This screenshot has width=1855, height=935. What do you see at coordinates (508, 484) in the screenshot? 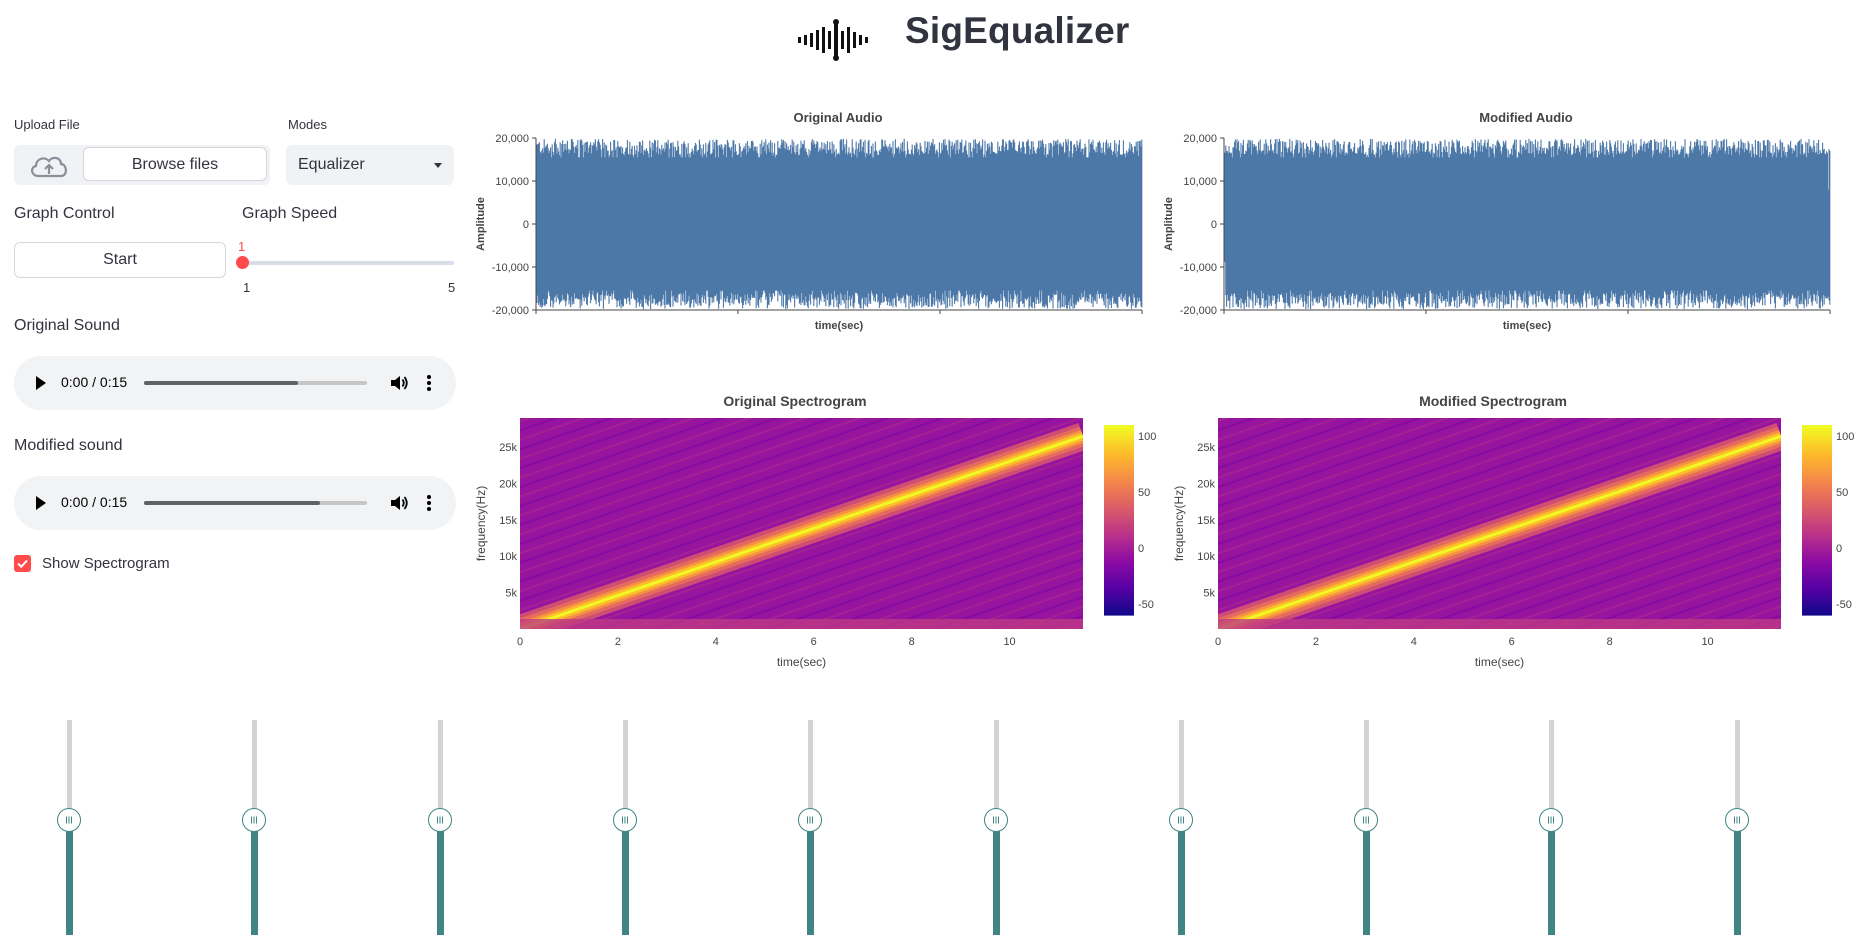
I see `y-tick-label: 20k` at bounding box center [508, 484].